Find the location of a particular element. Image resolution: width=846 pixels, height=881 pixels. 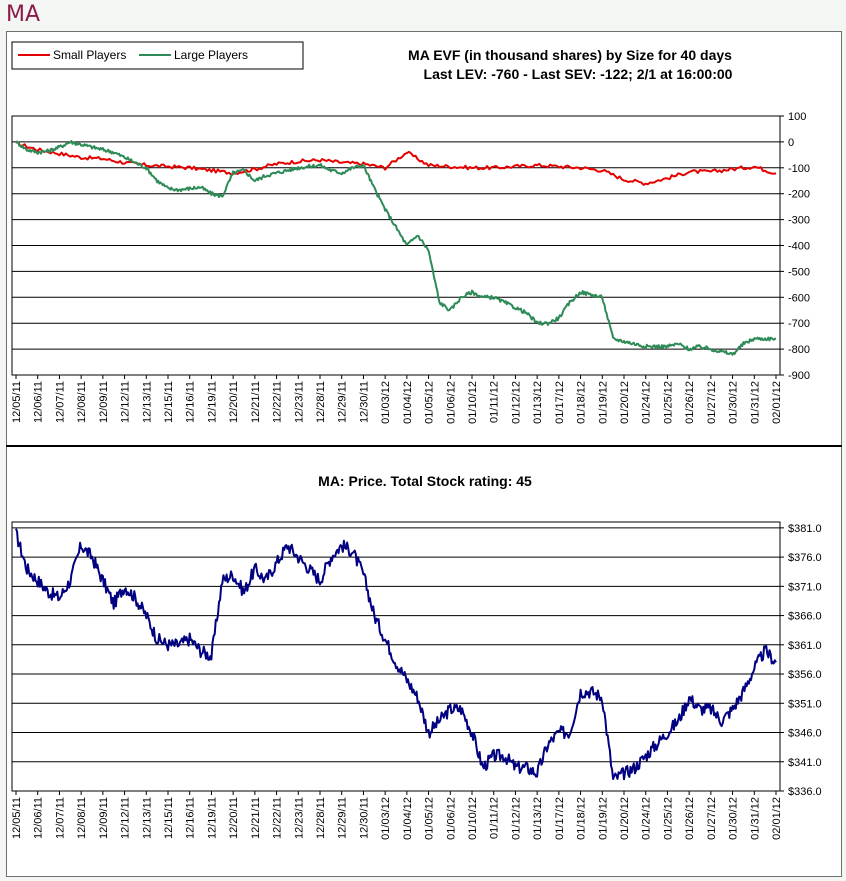

evf-y-axis: 100 0 -100 -200 -300 -400 -500 -600 -700 -800 -900 is located at coordinates (799, 246).